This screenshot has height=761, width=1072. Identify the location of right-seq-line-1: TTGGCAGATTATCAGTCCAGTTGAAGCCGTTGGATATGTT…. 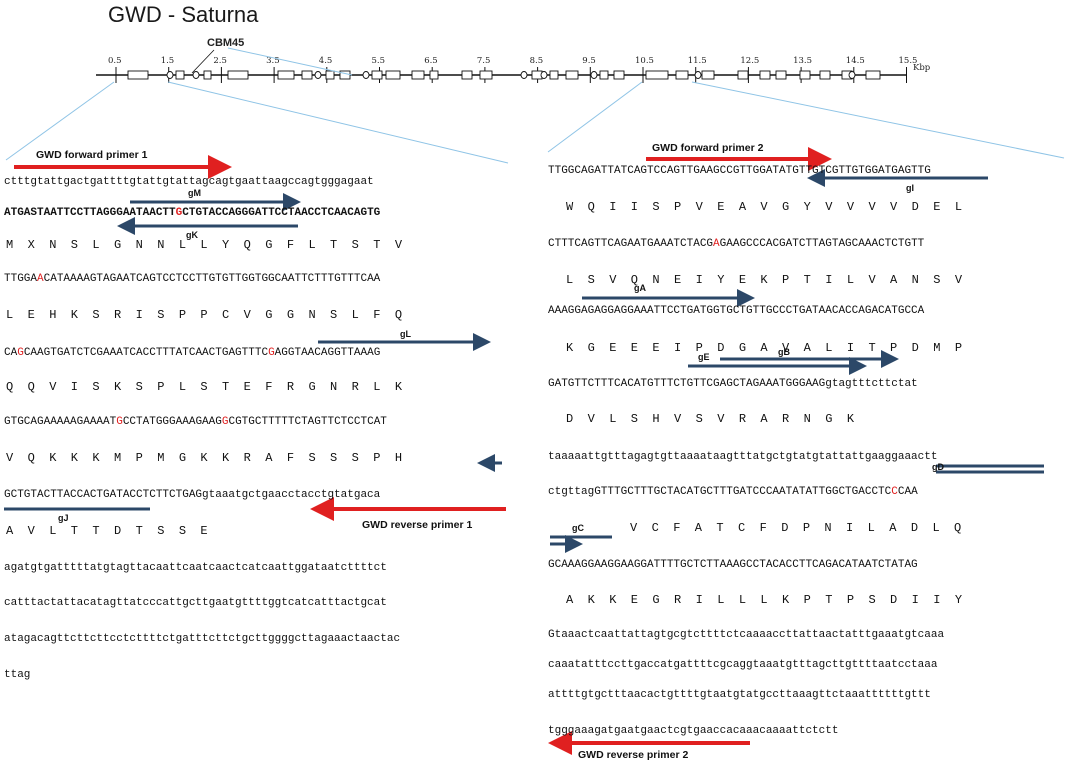
(739, 171).